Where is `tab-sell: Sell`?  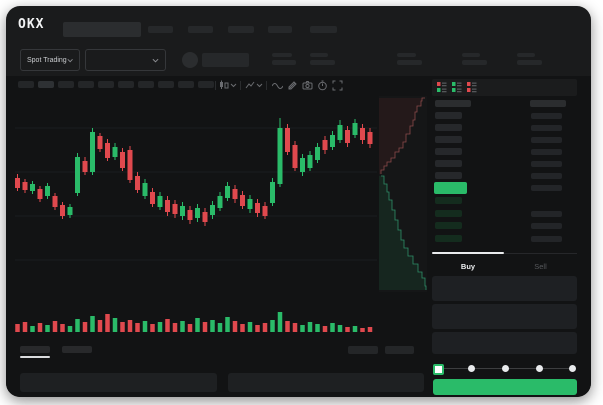 tab-sell: Sell is located at coordinates (540, 266).